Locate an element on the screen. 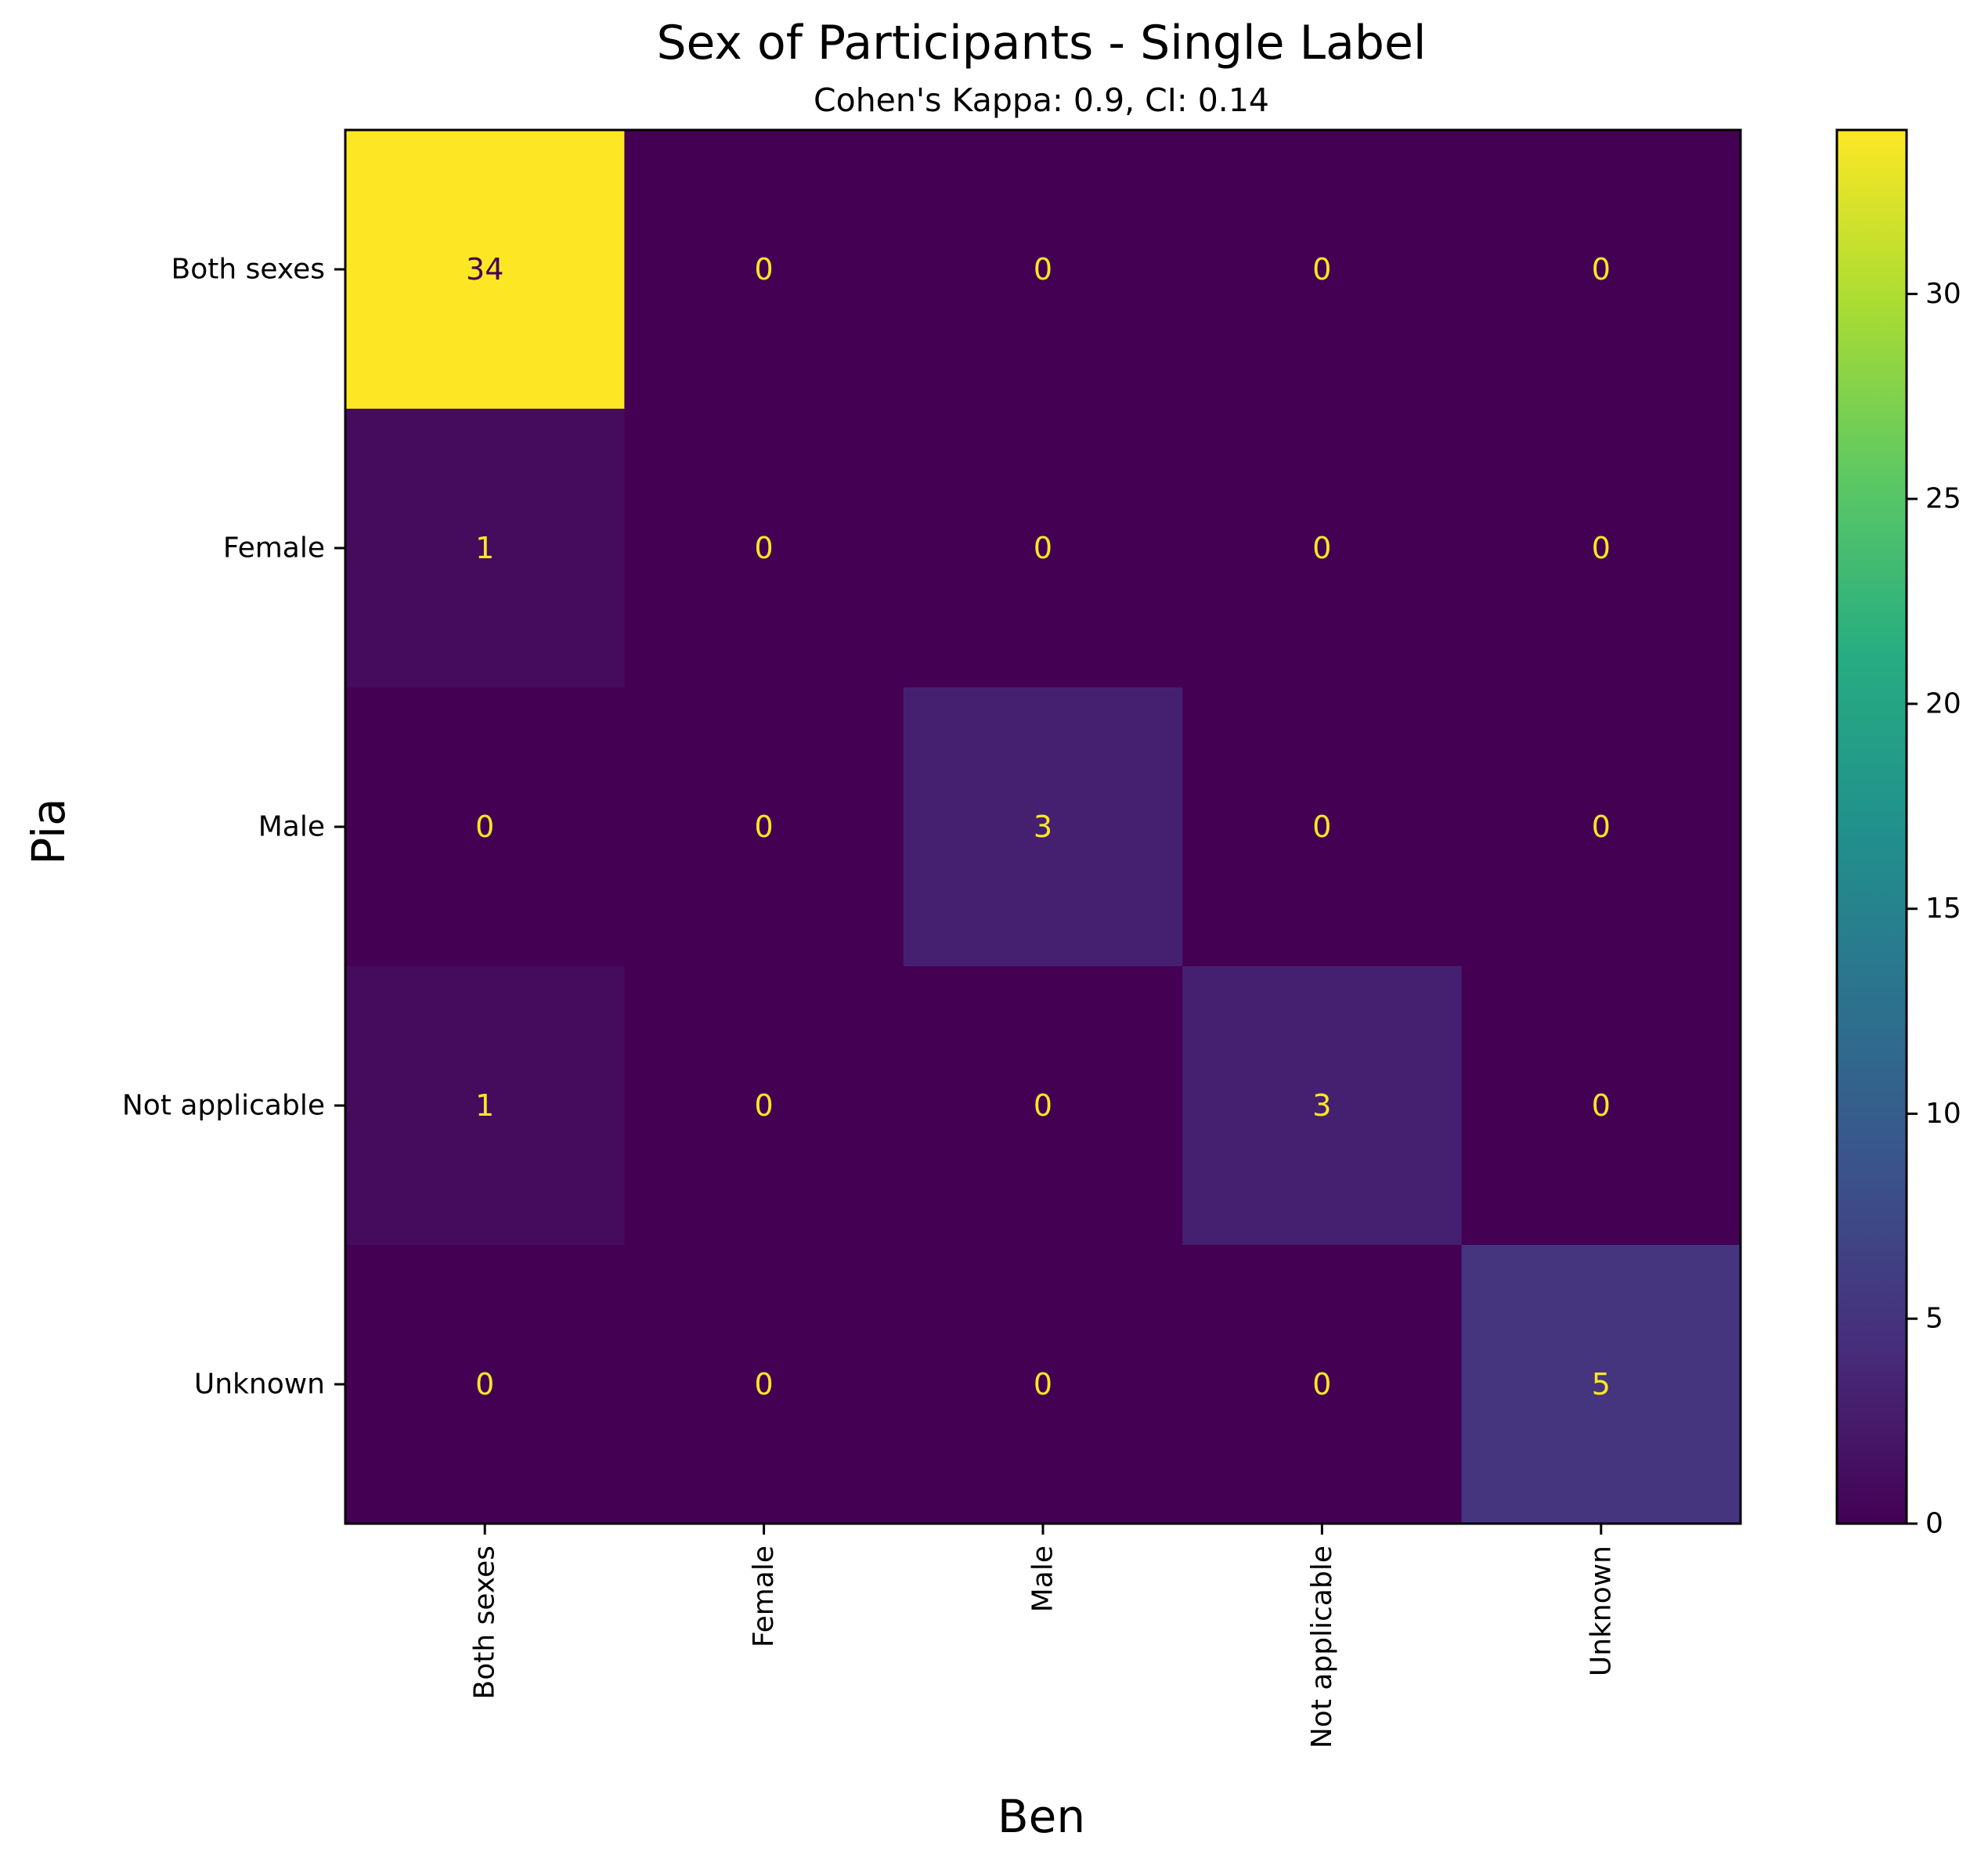 The height and width of the screenshot is (1865, 1988). x-axis-label: Ben is located at coordinates (1041, 1816).